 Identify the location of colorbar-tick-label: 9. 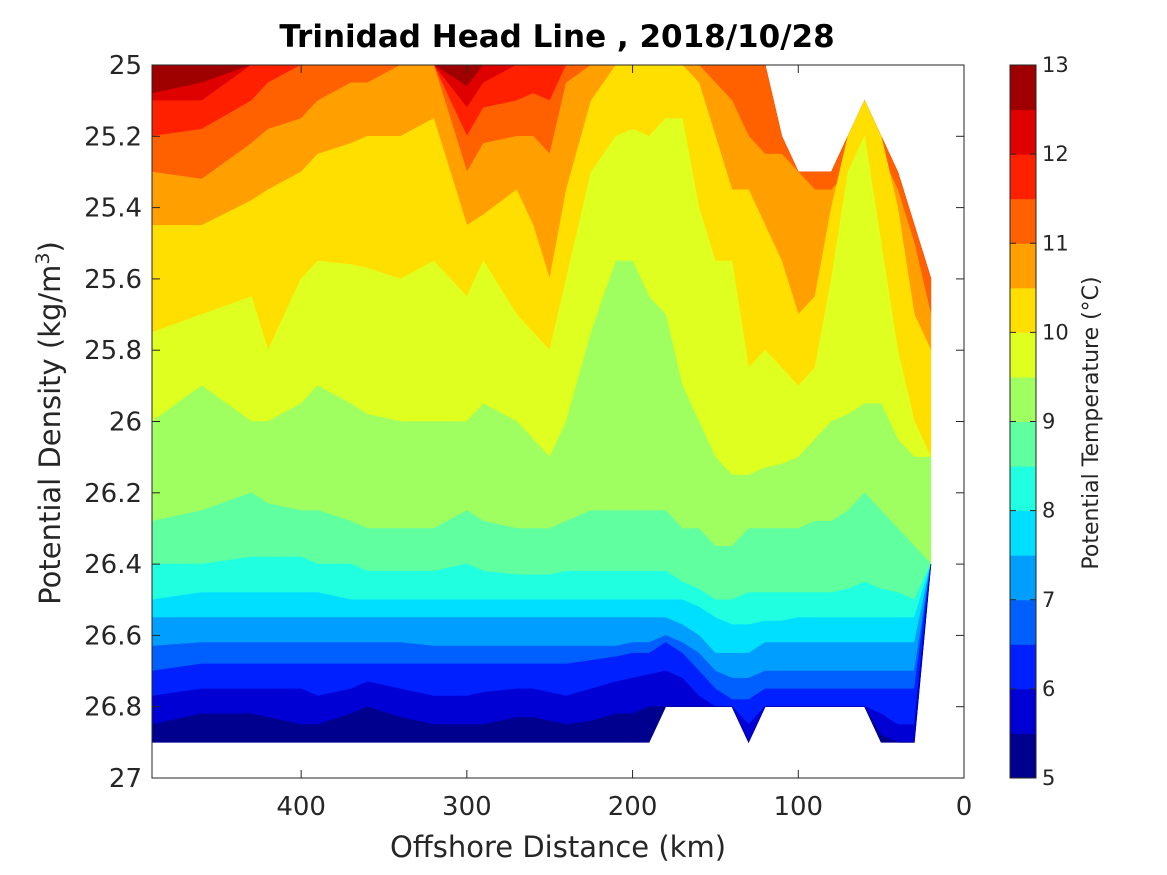
(1048, 422).